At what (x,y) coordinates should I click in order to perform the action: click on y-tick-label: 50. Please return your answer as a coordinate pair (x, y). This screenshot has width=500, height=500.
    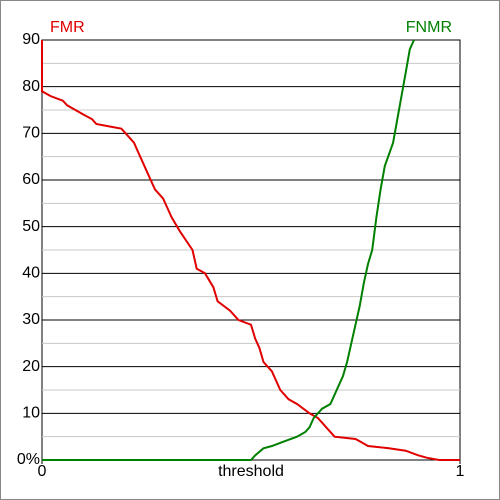
    Looking at the image, I should click on (31, 226).